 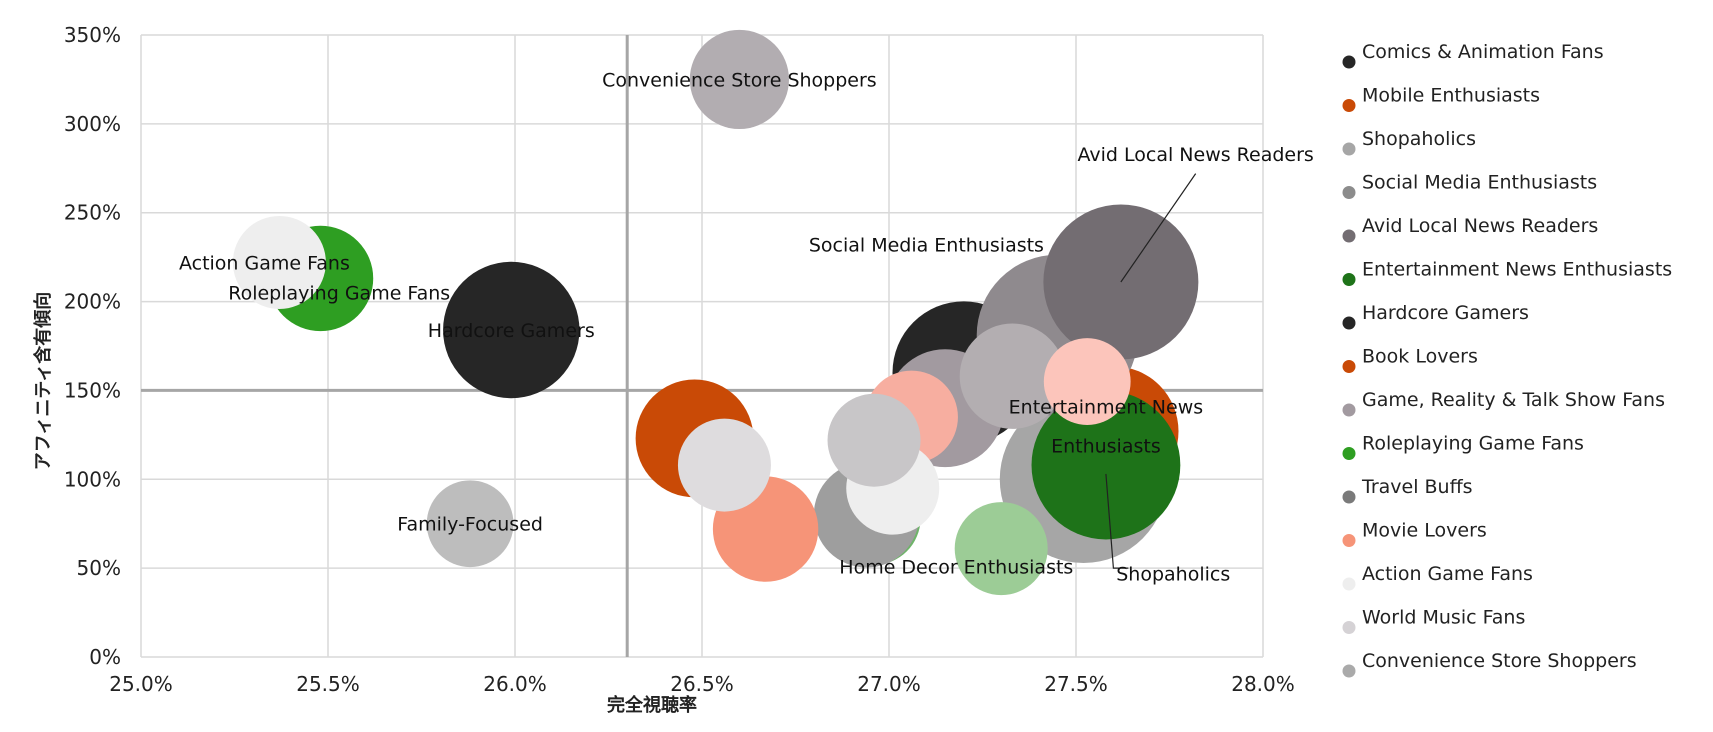 What do you see at coordinates (1445, 313) in the screenshot?
I see `legend-label: Hardcore Gamers` at bounding box center [1445, 313].